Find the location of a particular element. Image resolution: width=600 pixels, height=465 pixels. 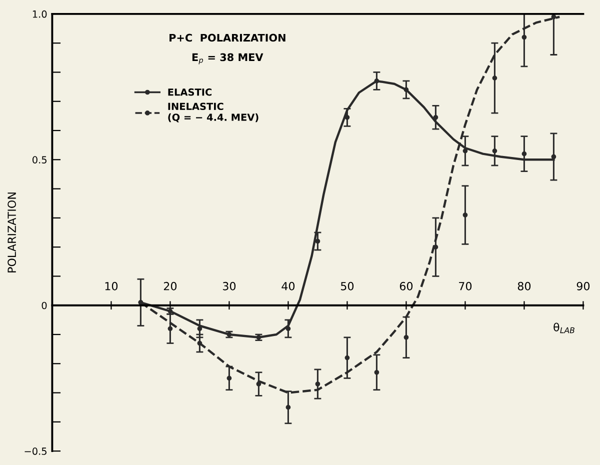

y-tick-label: −0.5 is located at coordinates (35, 451).